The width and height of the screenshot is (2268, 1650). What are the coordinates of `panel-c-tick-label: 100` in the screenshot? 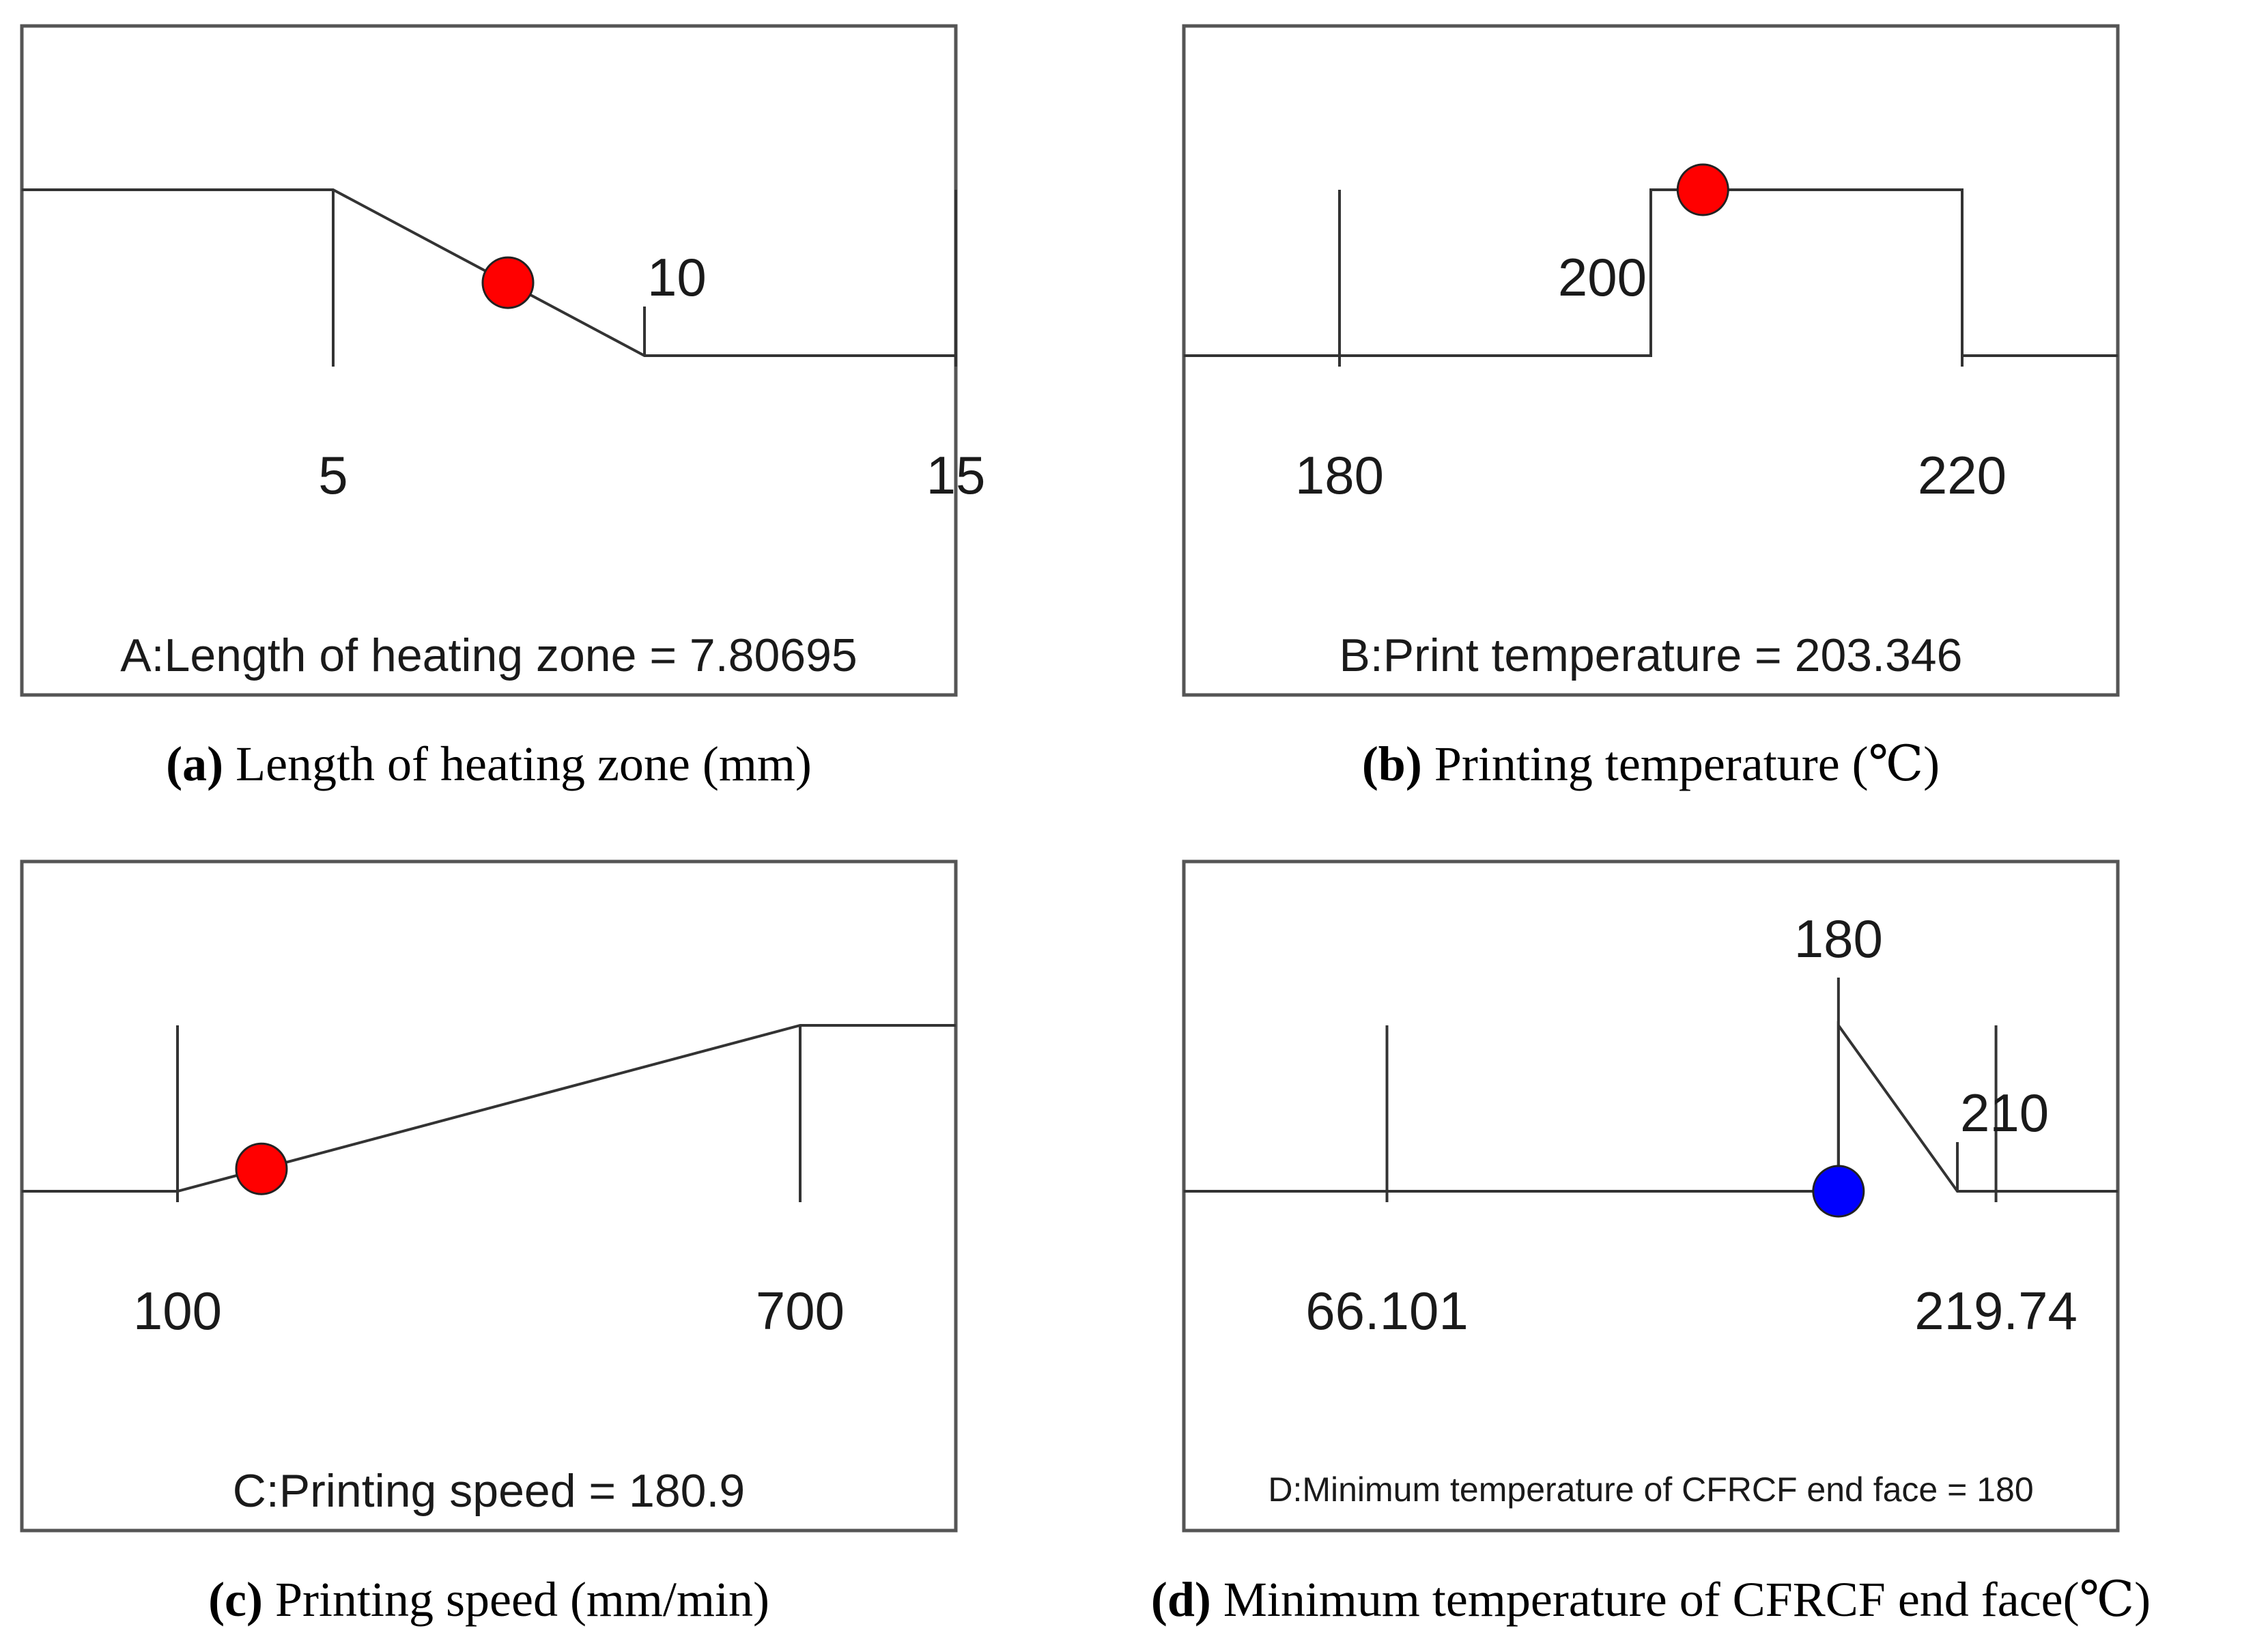 It's located at (178, 1311).